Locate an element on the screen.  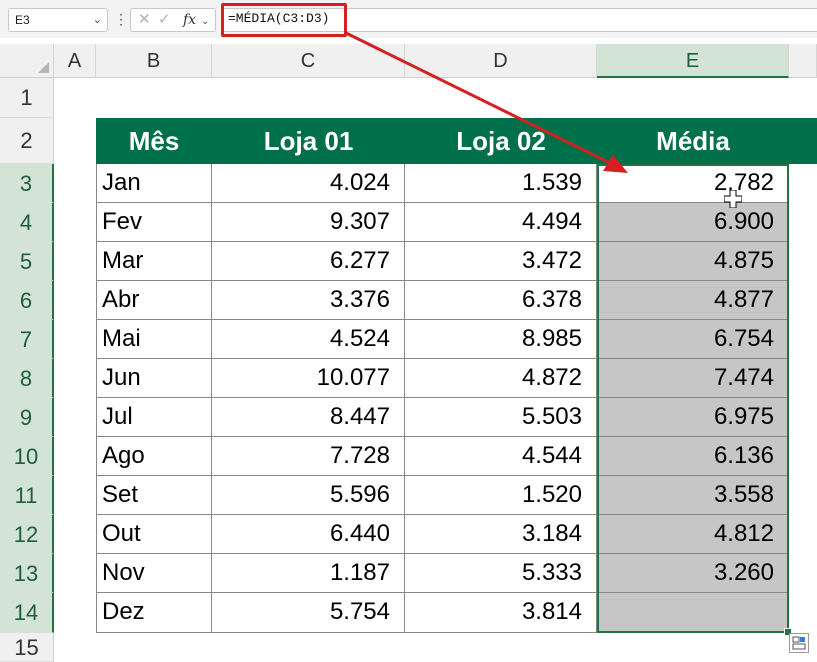
select-all-button is located at coordinates (27, 61).